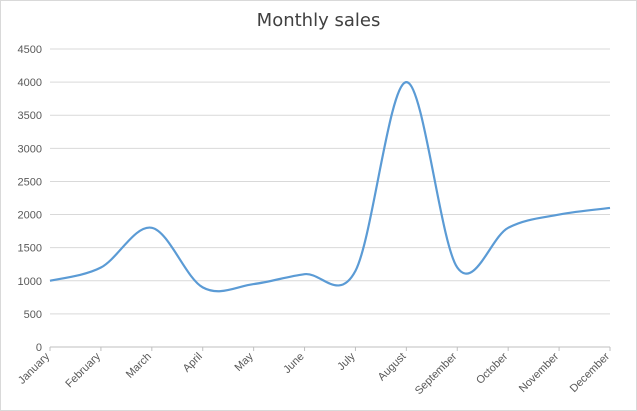  Describe the element at coordinates (30, 199) in the screenshot. I see `y-axis-ticks: 0 500 1000 1500 2000 2500 3000 3500 4000 4500` at that location.